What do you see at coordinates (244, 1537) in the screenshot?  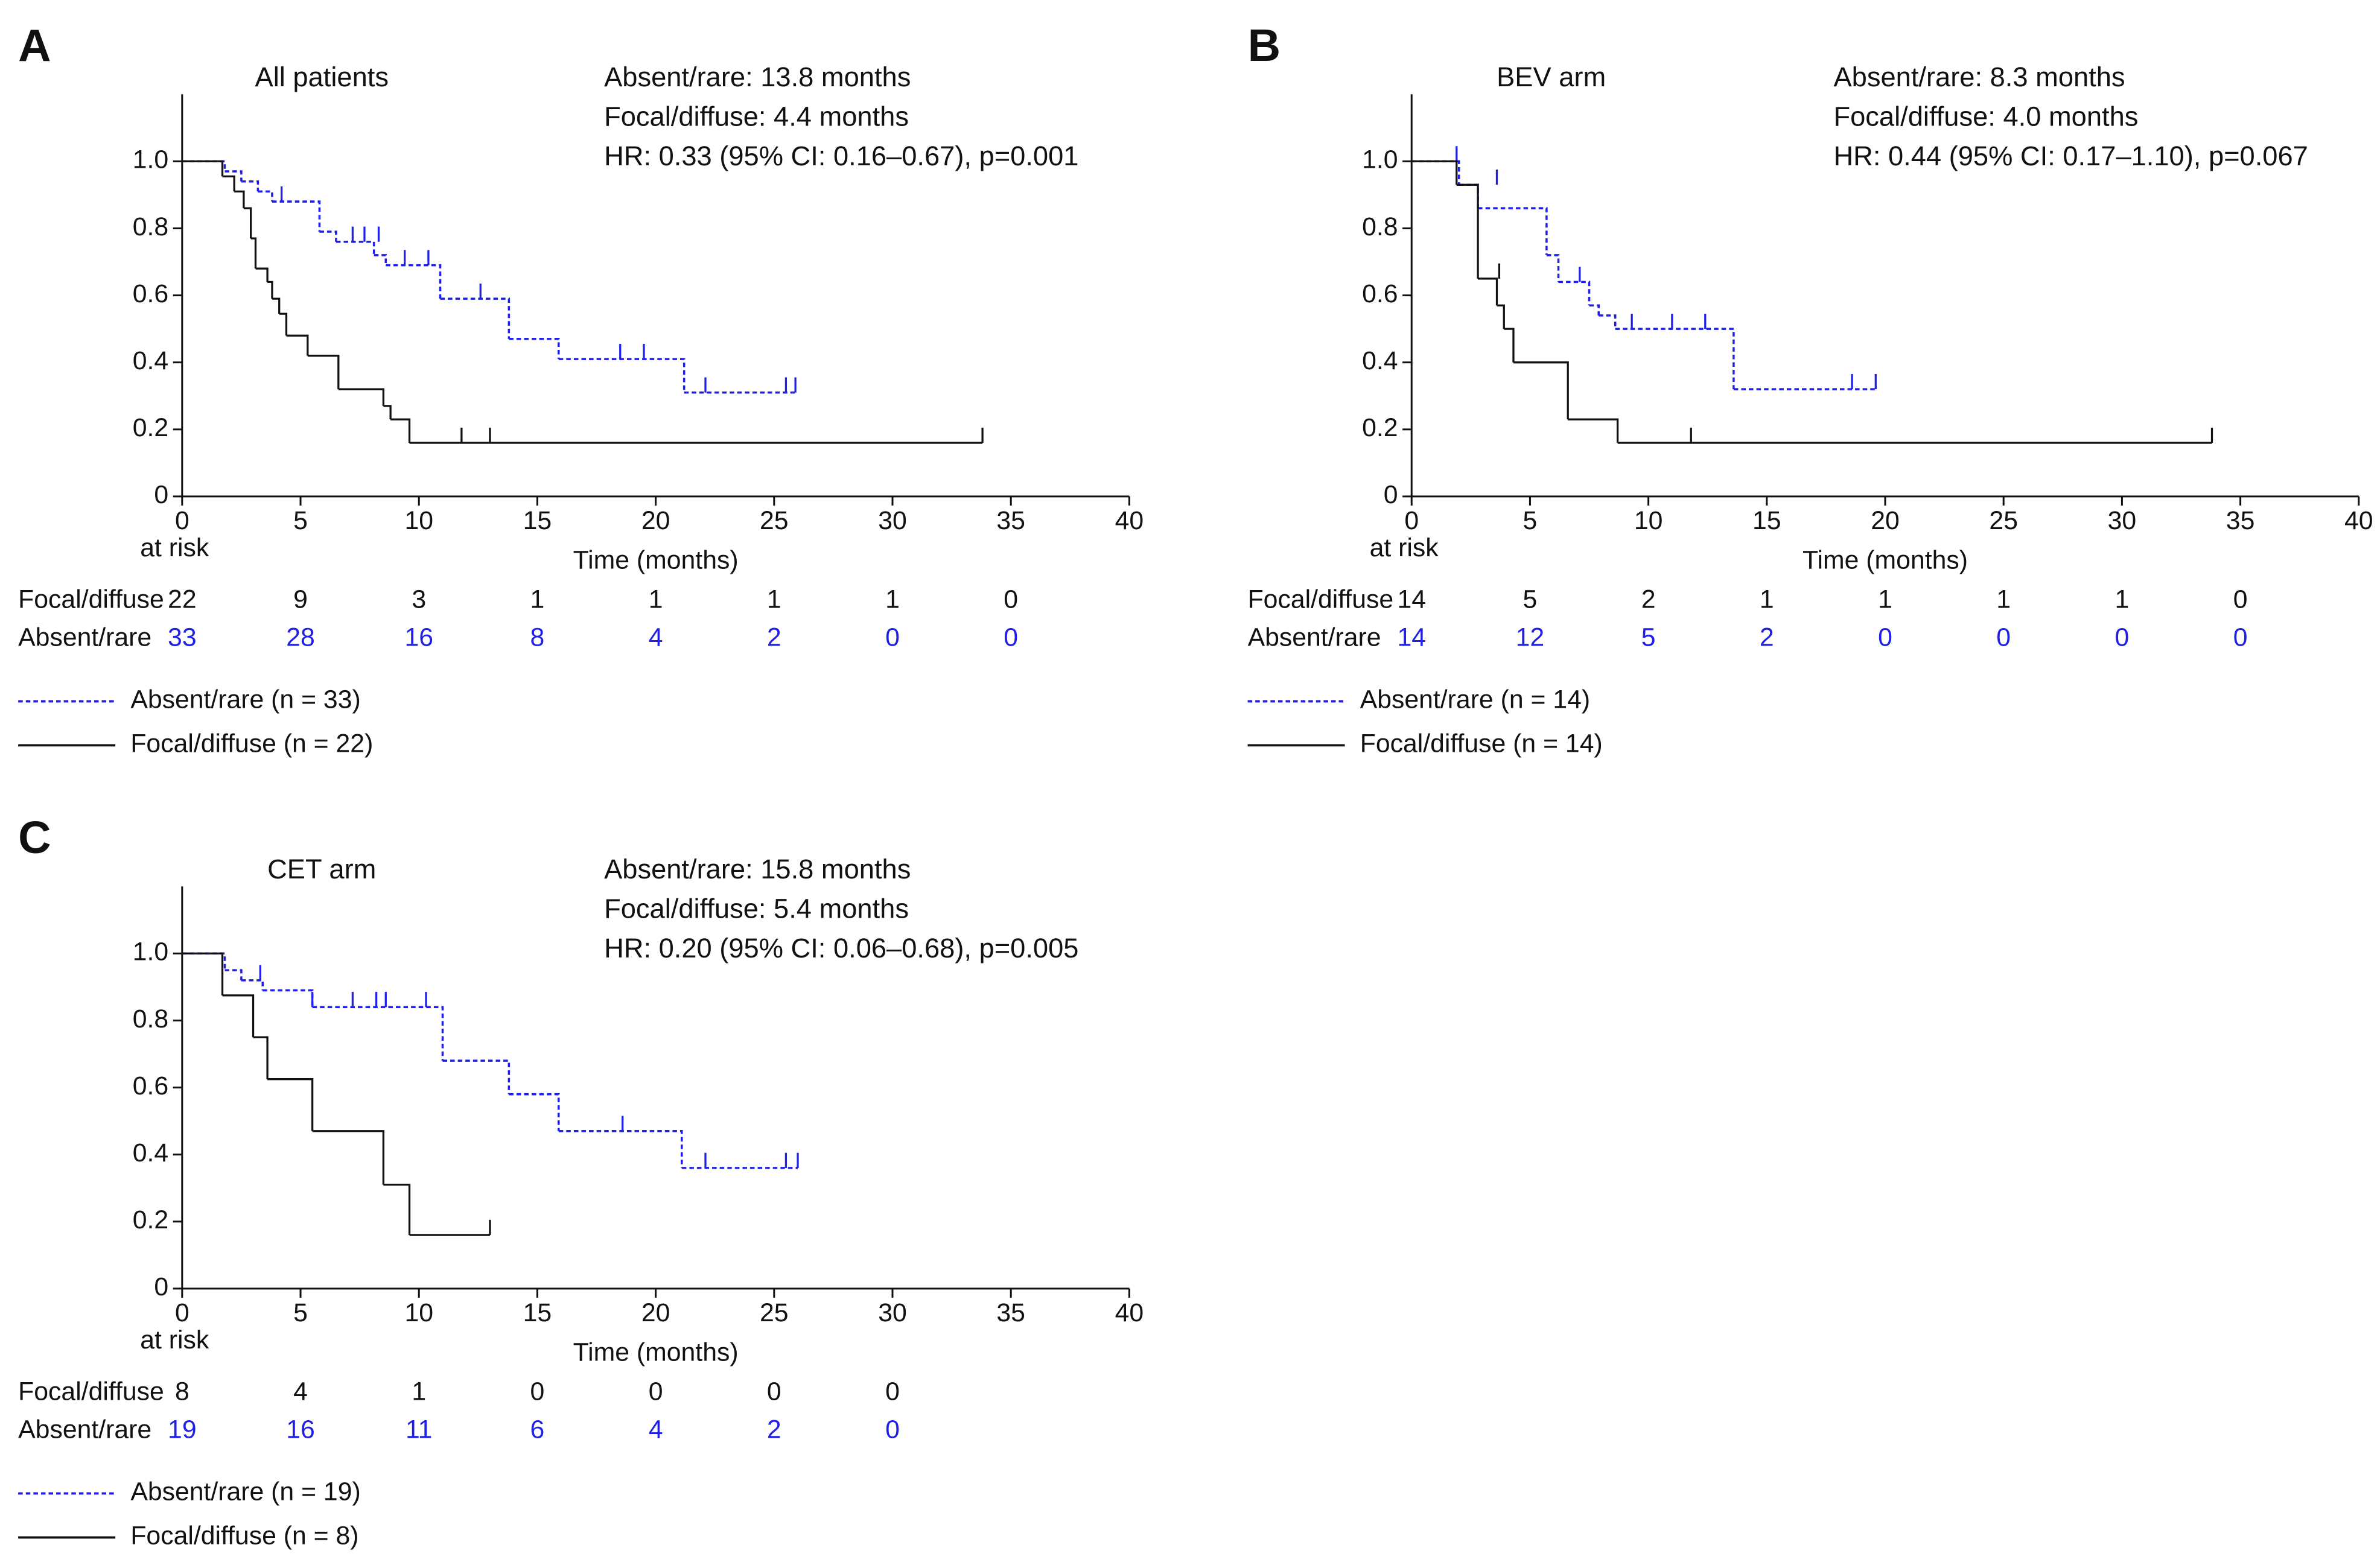 I see `legend-label: Focal/diffuse (n = 8)` at bounding box center [244, 1537].